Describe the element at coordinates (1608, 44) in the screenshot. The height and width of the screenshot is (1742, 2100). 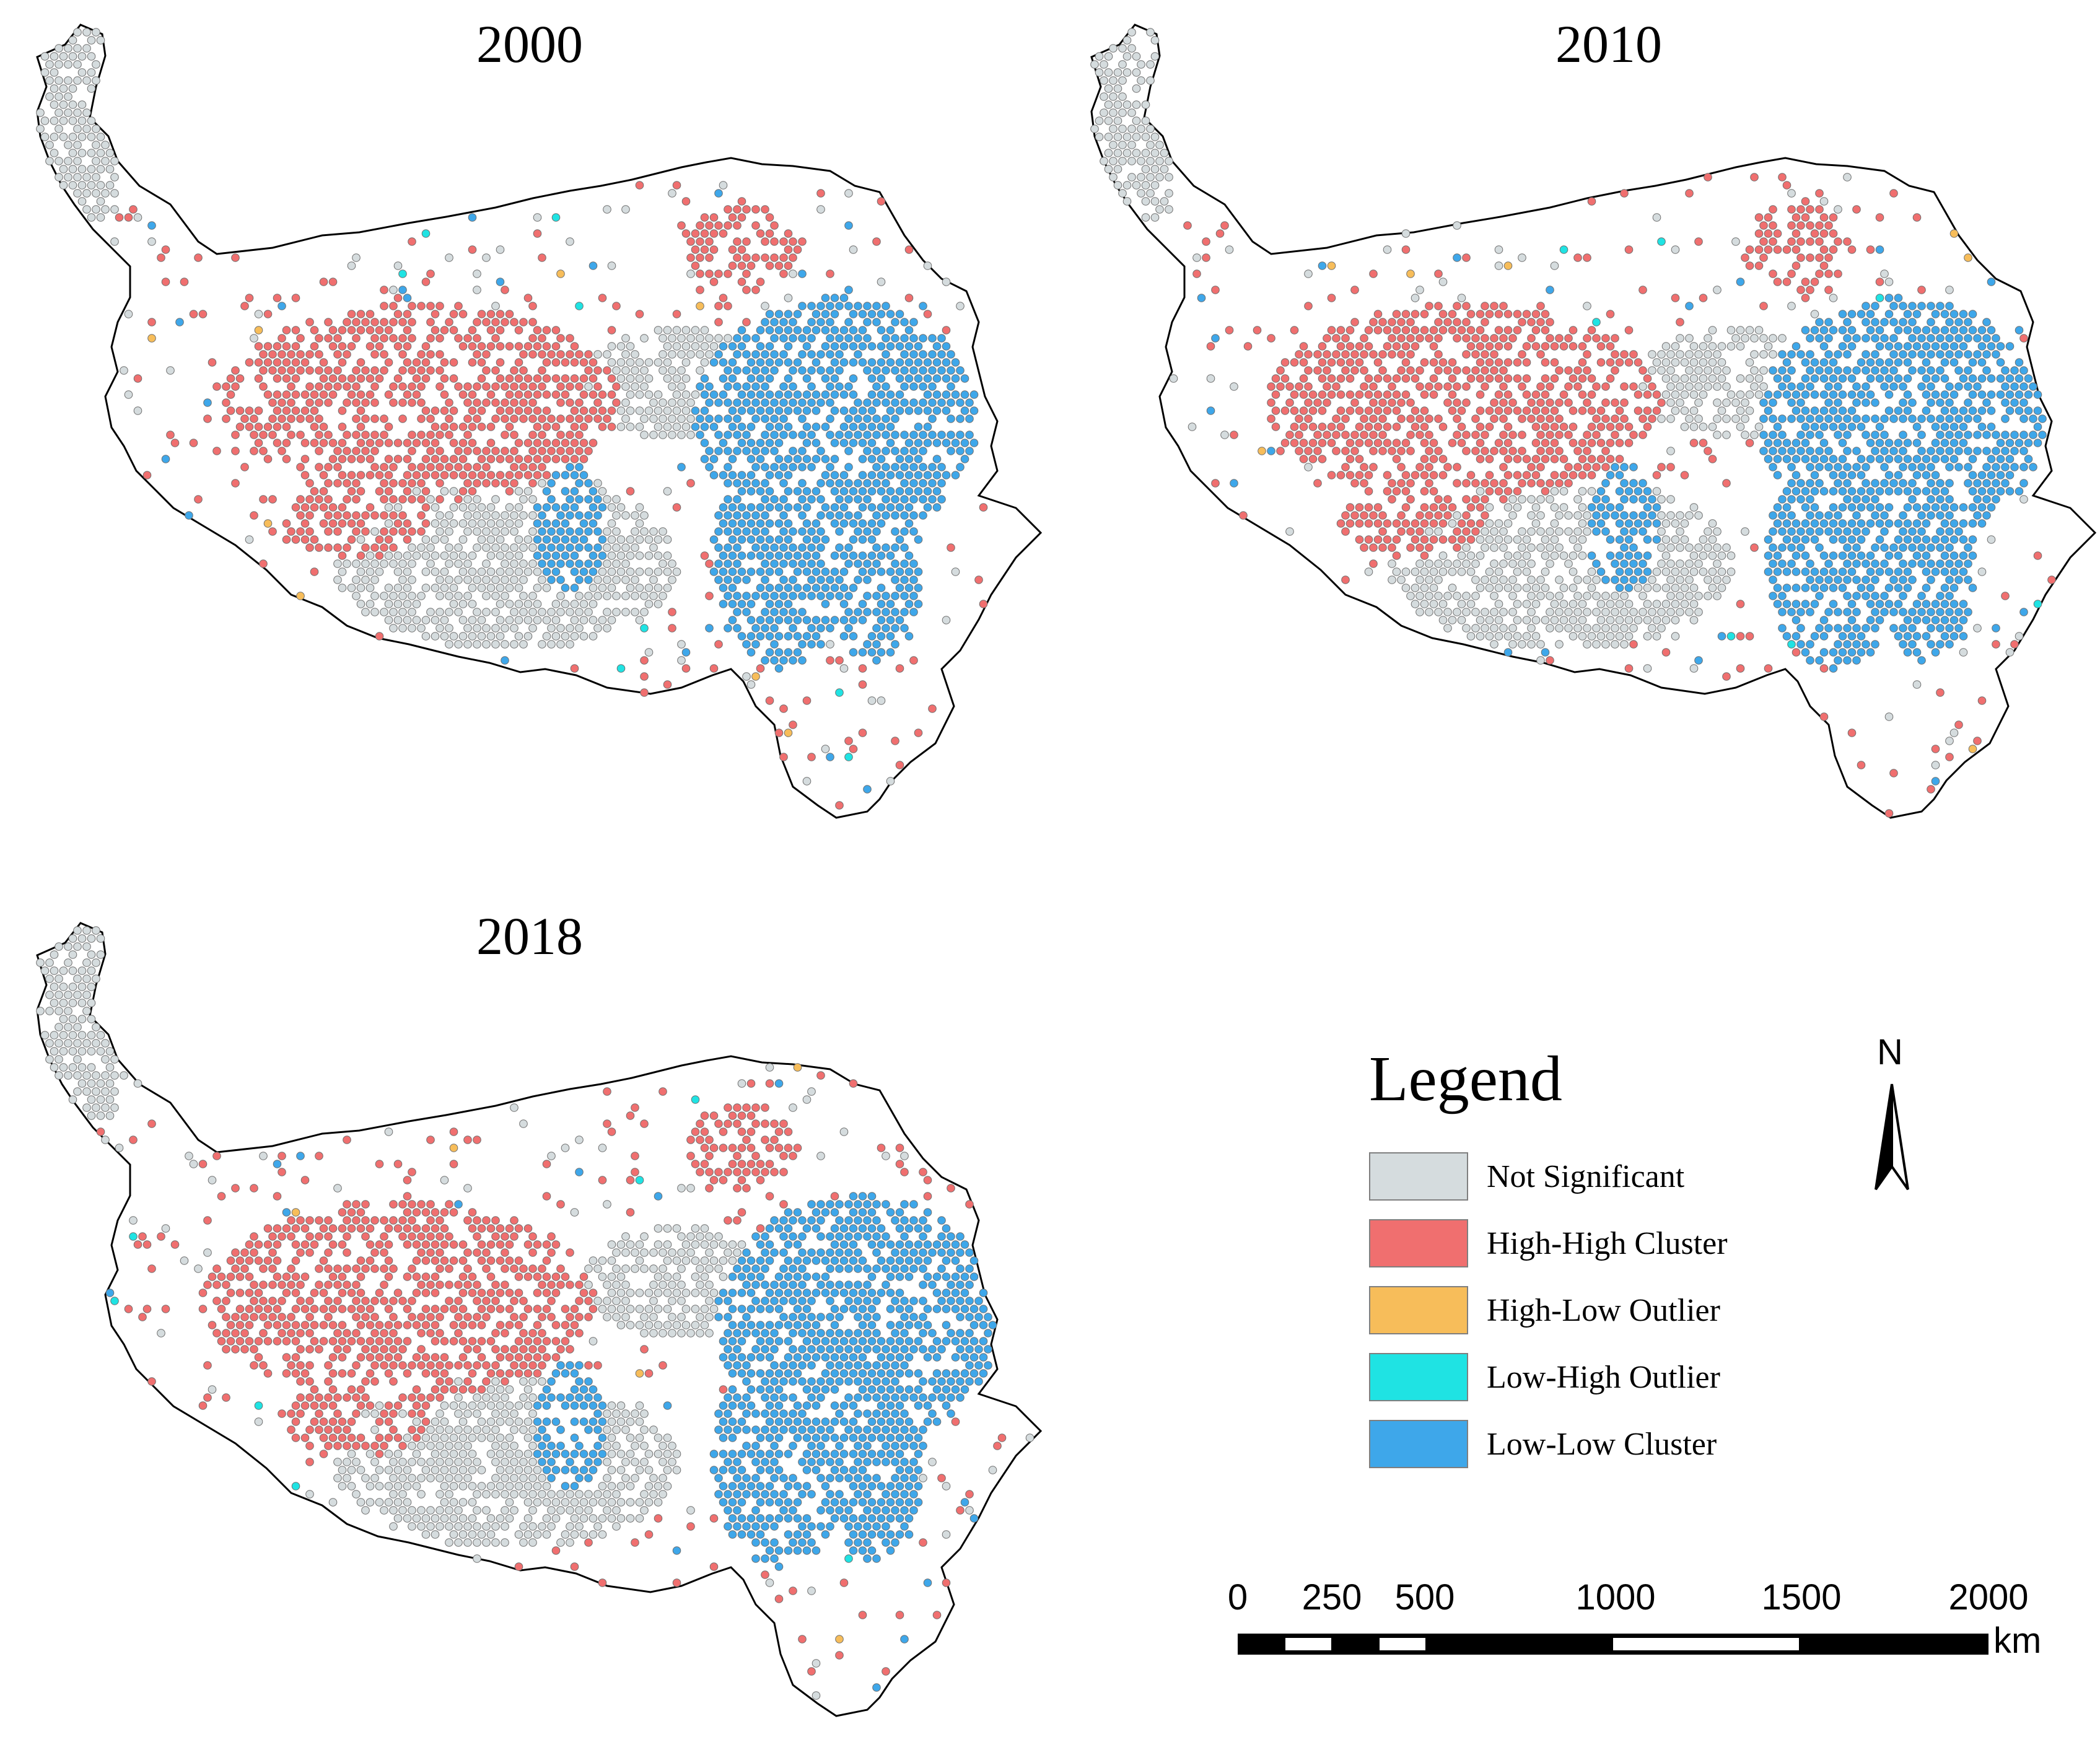
I see `map-title: 2010` at that location.